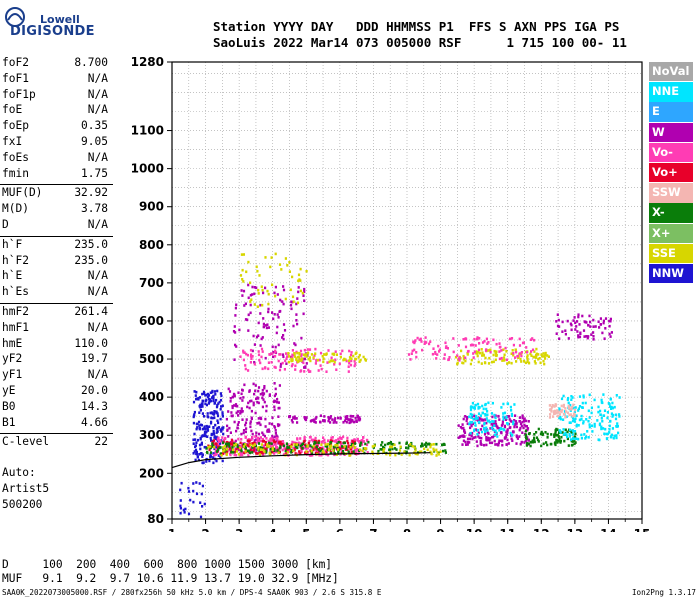  I want to click on param-row: h`F2 235.0, so click(56, 262).